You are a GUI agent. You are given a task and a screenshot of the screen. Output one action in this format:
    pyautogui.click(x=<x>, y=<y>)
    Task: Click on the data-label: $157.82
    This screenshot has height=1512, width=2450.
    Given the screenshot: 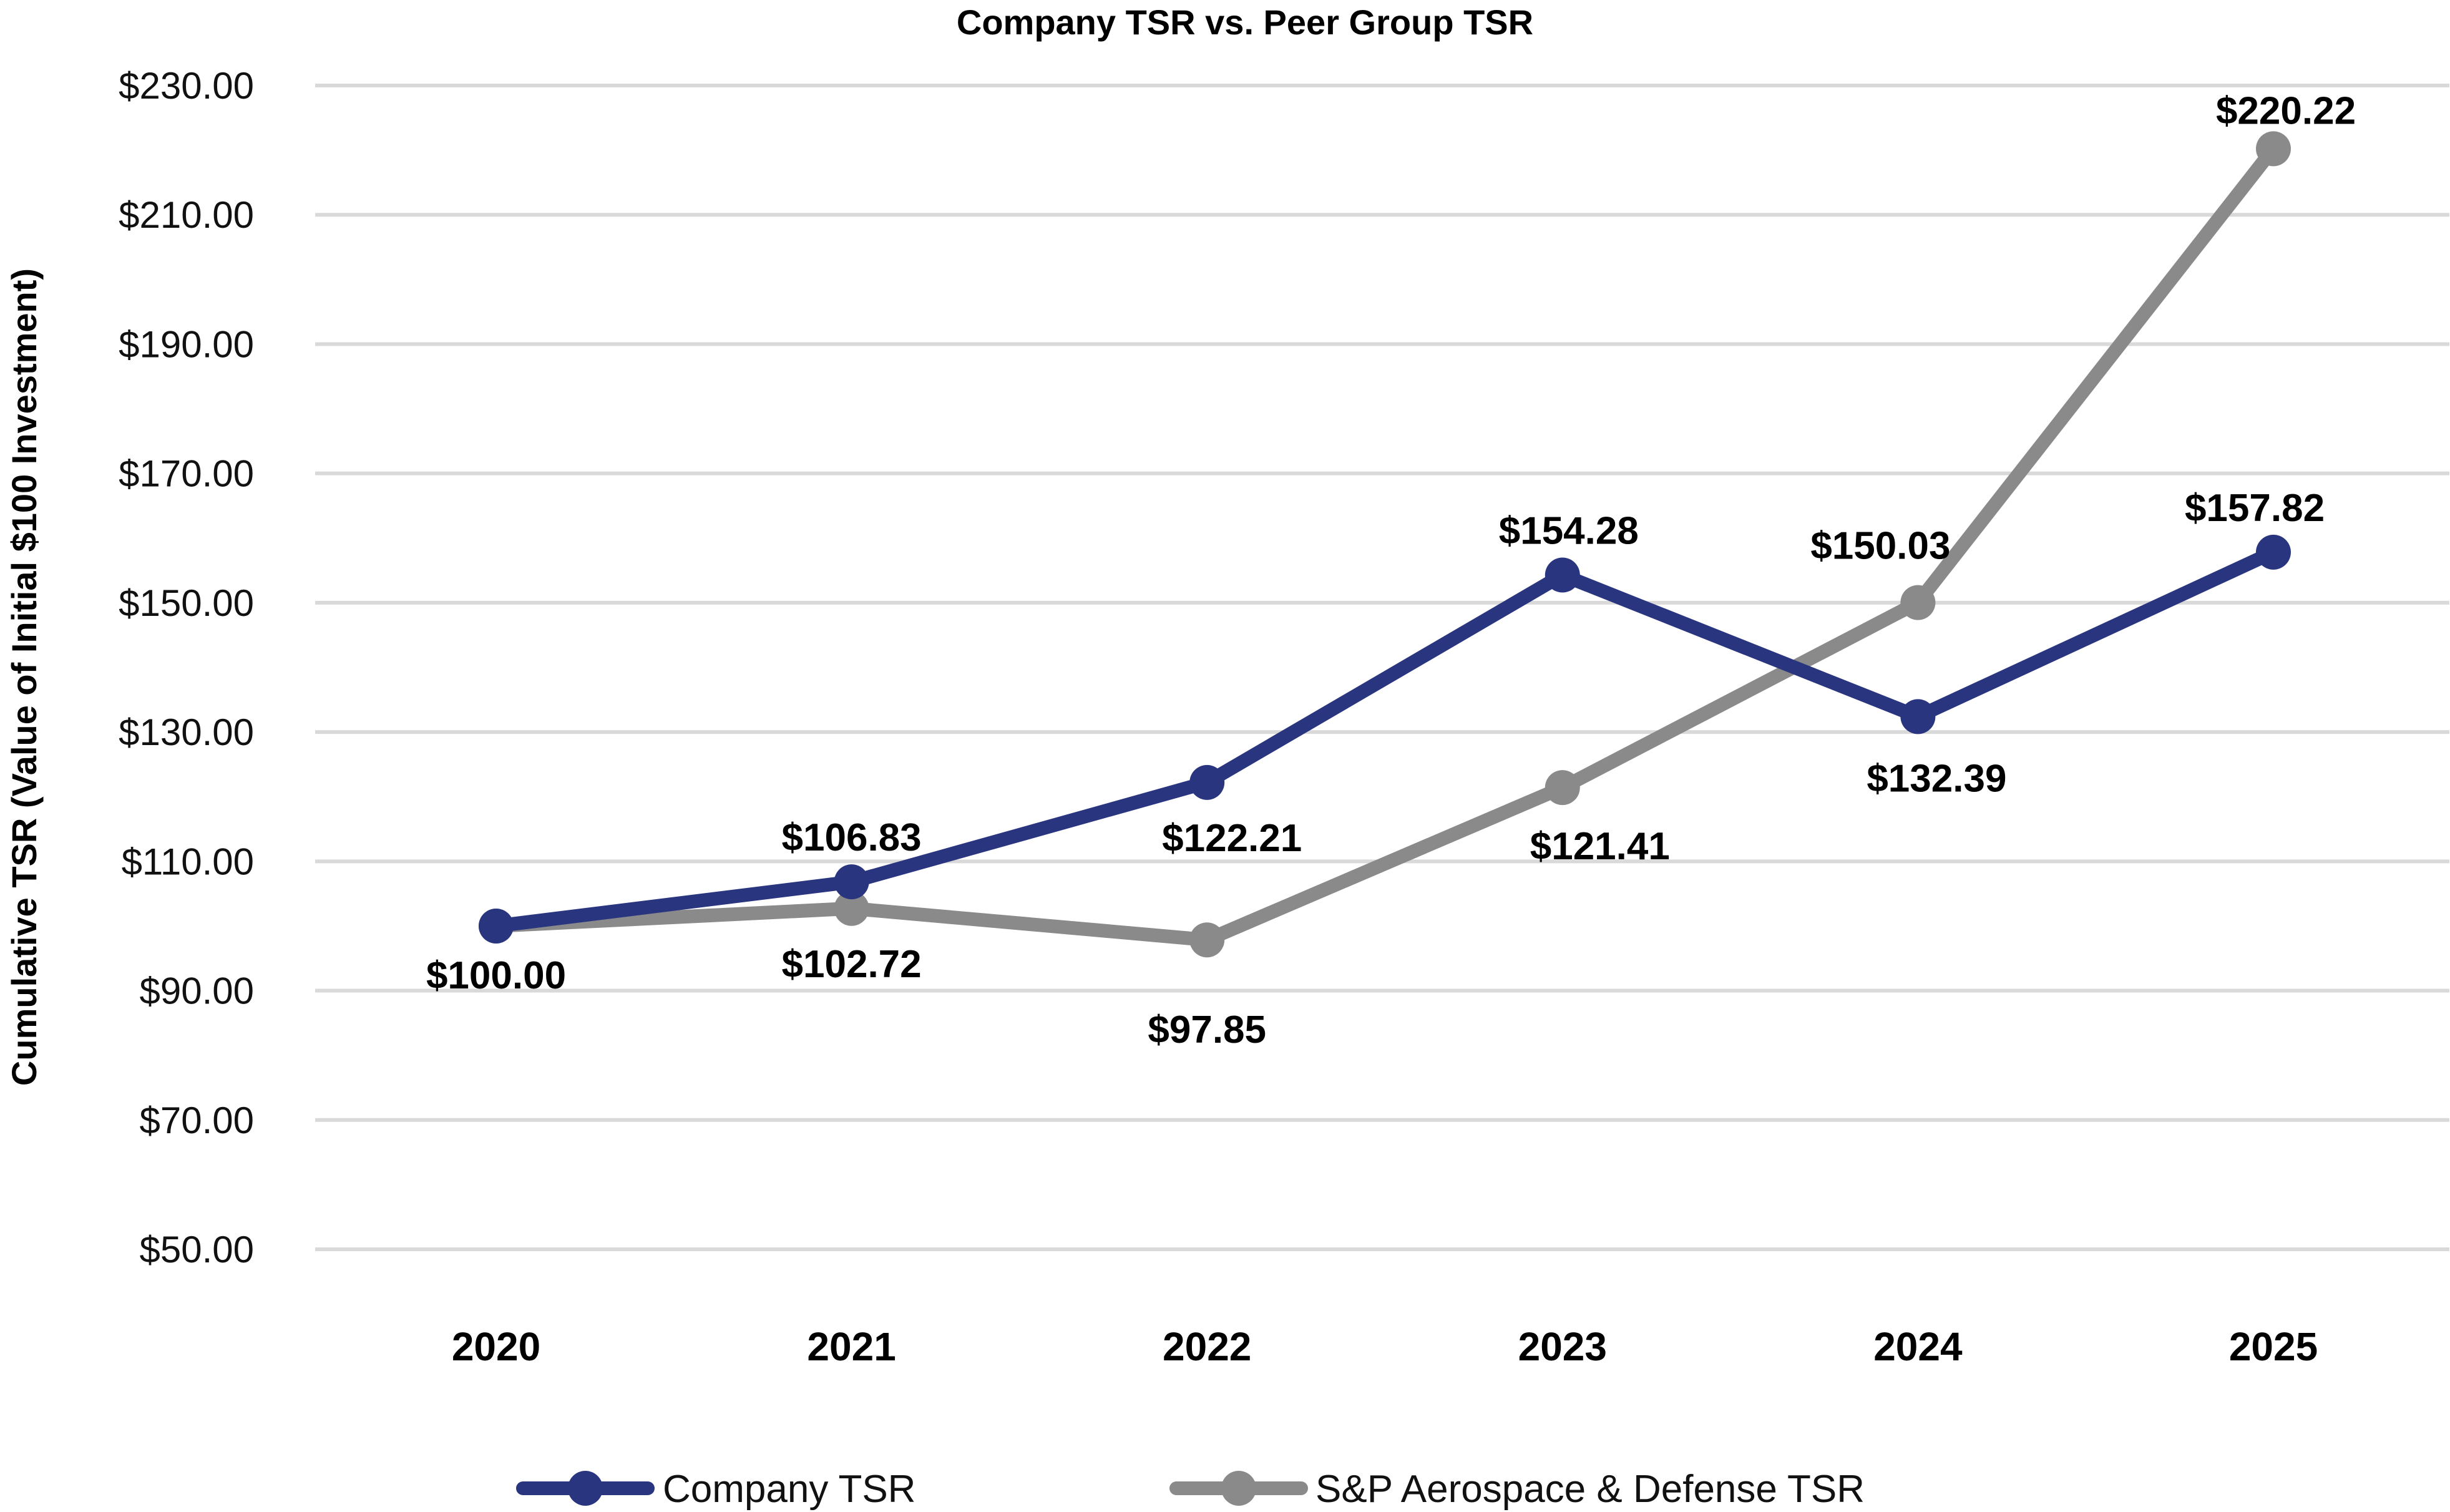 What is the action you would take?
    pyautogui.click(x=2255, y=508)
    